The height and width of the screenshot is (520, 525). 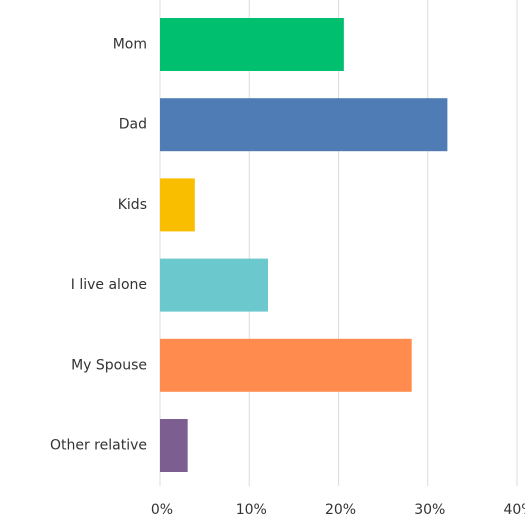 I want to click on x-tick-label: 20%, so click(x=340, y=510).